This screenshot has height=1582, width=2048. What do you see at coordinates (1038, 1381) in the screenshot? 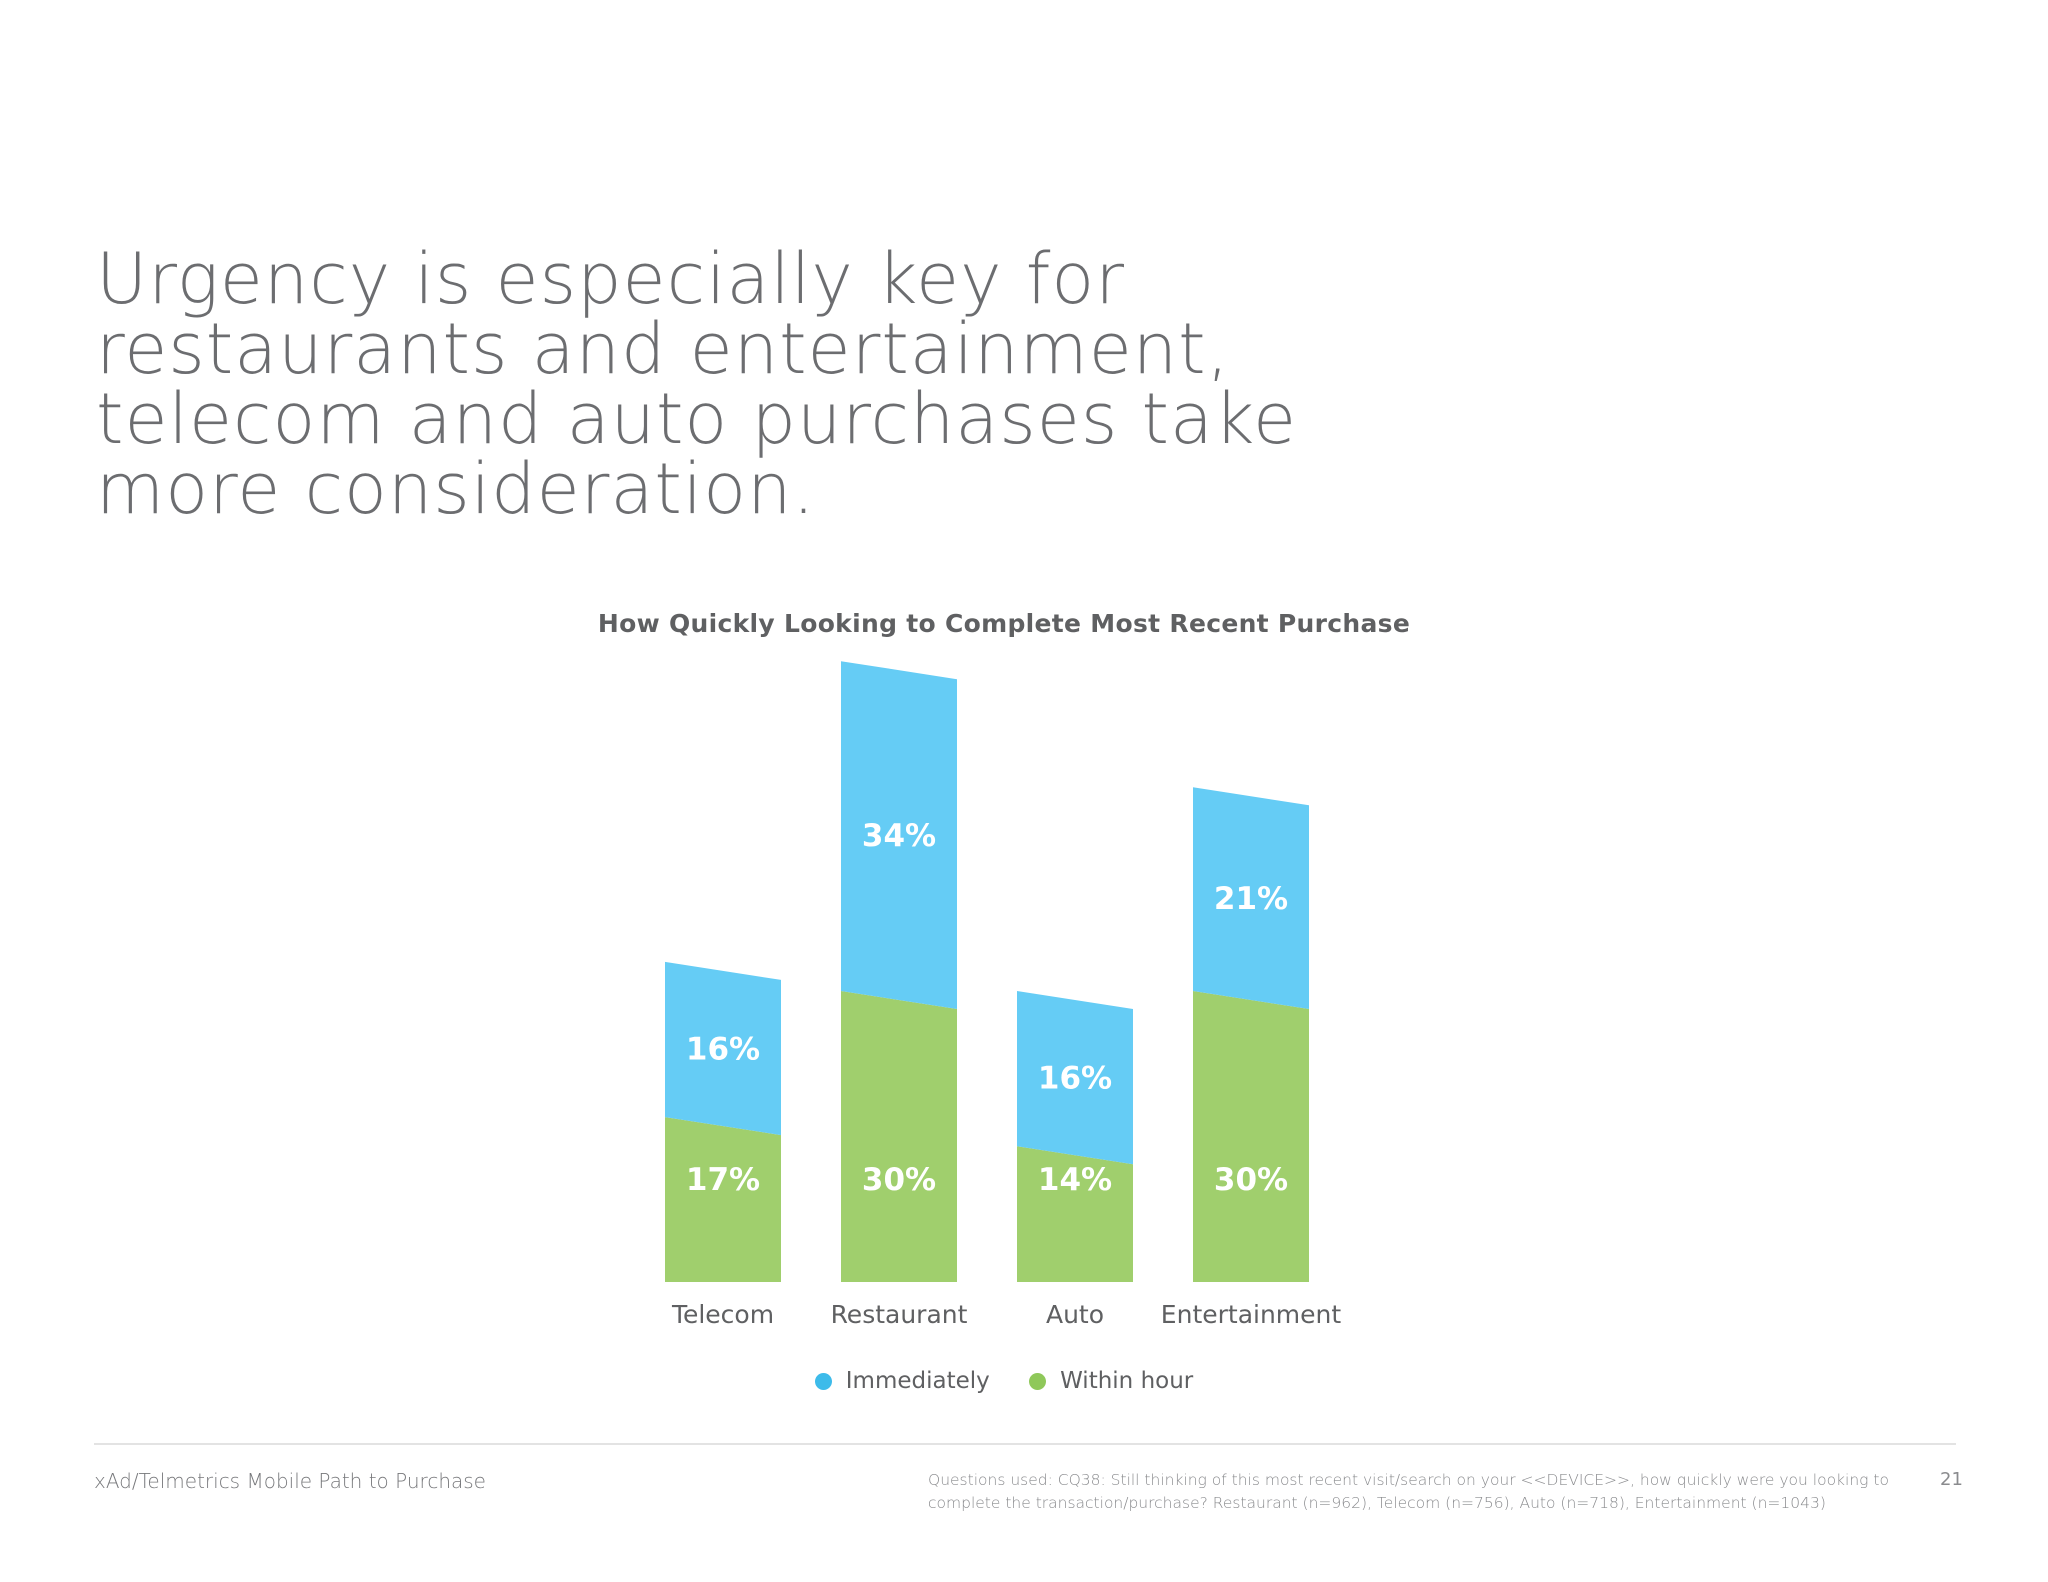
I see `legend-dot-within-hour-icon` at bounding box center [1038, 1381].